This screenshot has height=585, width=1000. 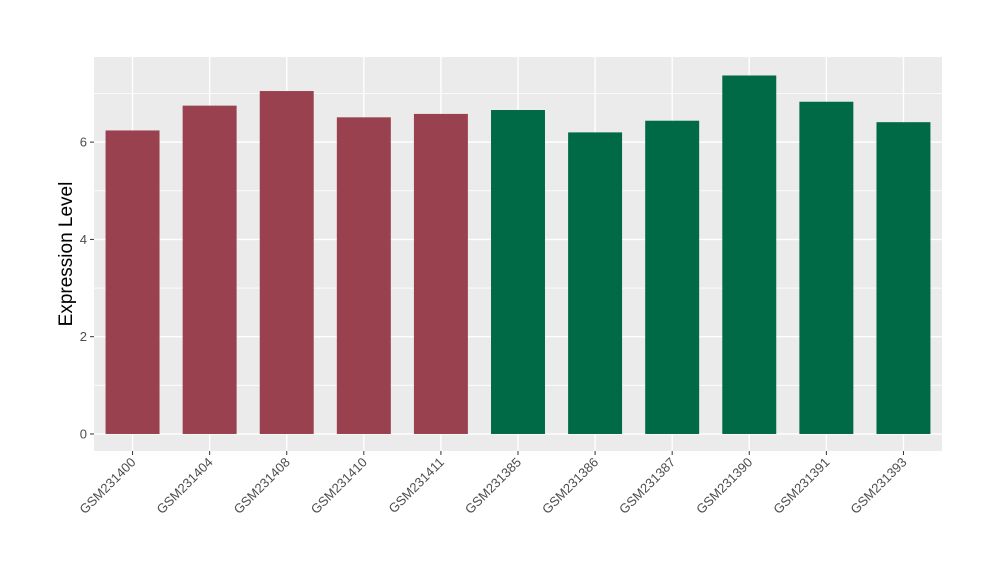 What do you see at coordinates (83, 239) in the screenshot?
I see `y-tick-label: 4` at bounding box center [83, 239].